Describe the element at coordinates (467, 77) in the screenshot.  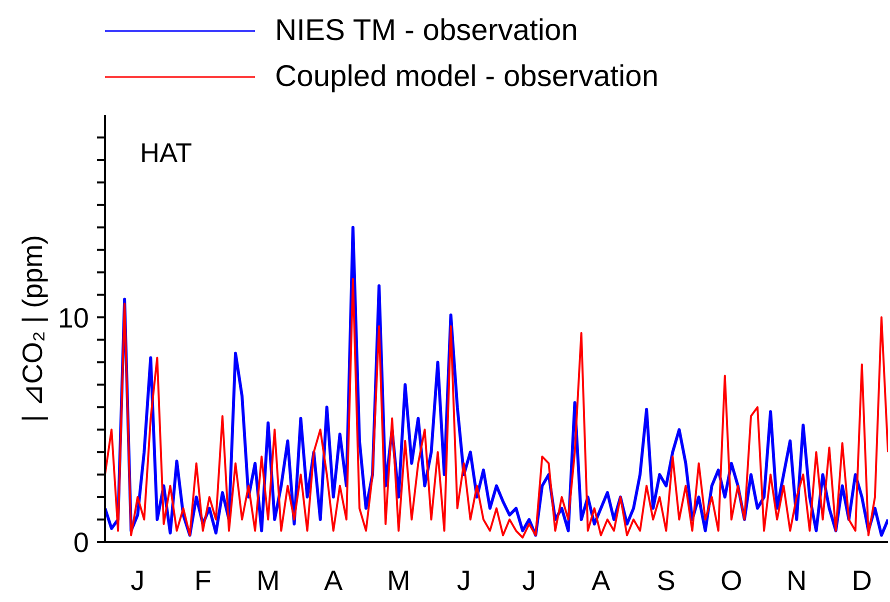
I see `legend-label: Coupled model - observation` at that location.